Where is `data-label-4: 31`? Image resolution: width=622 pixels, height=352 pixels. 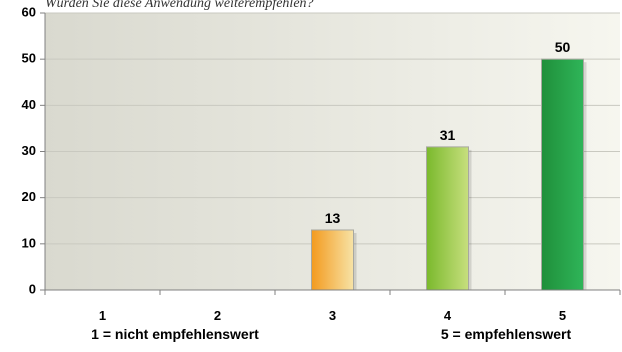 data-label-4: 31 is located at coordinates (448, 135).